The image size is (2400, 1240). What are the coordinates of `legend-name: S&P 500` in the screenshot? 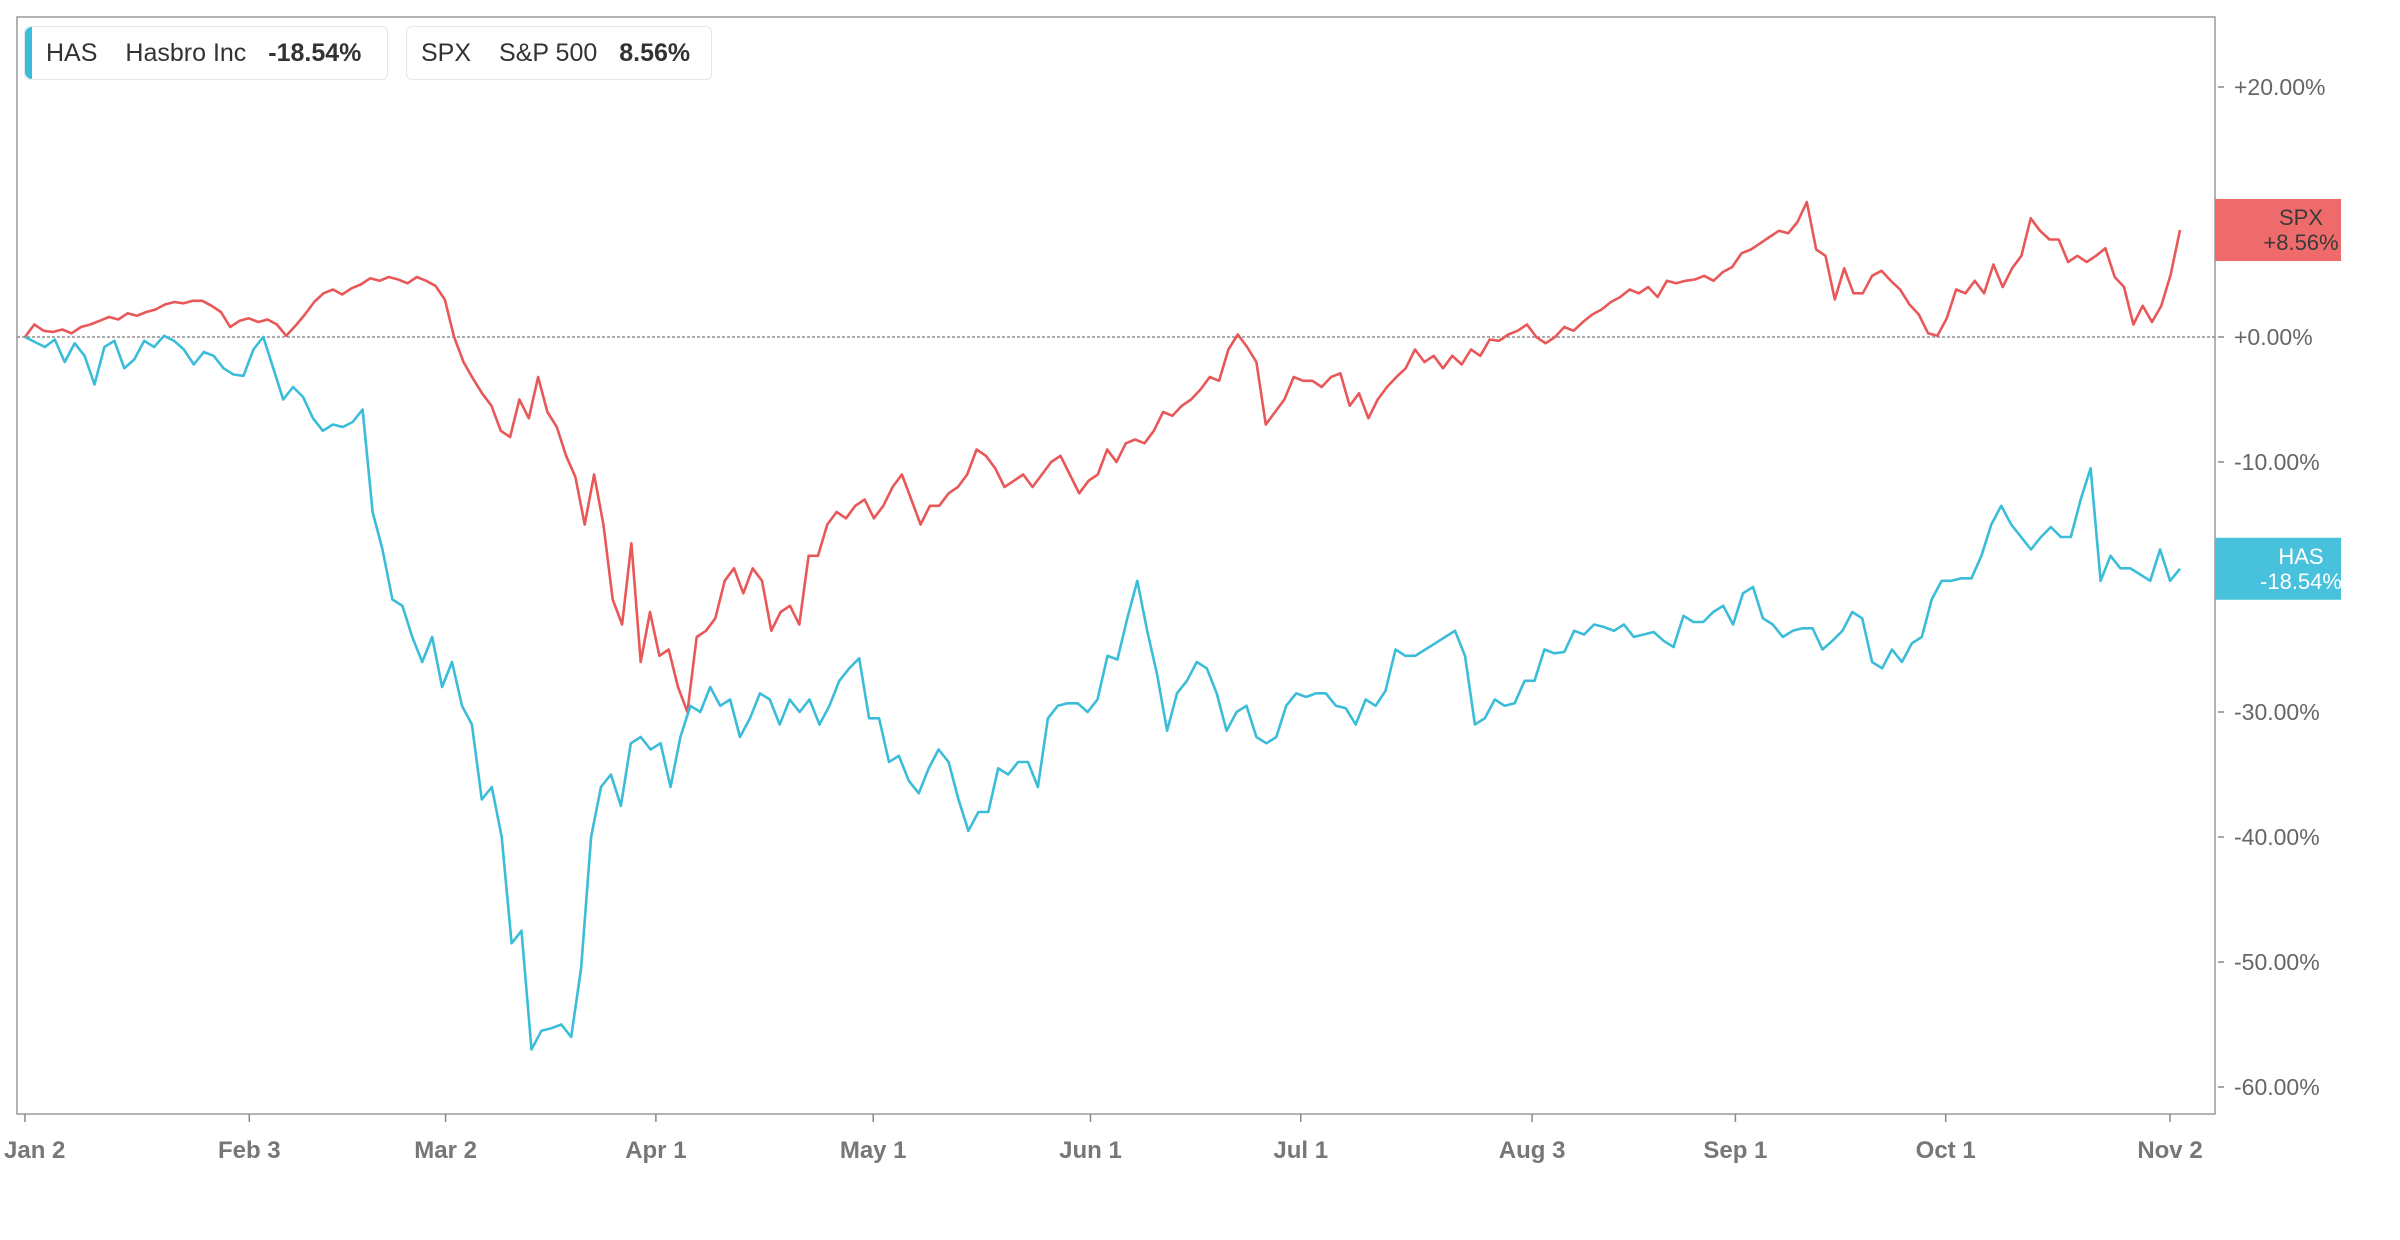 It's located at (548, 52).